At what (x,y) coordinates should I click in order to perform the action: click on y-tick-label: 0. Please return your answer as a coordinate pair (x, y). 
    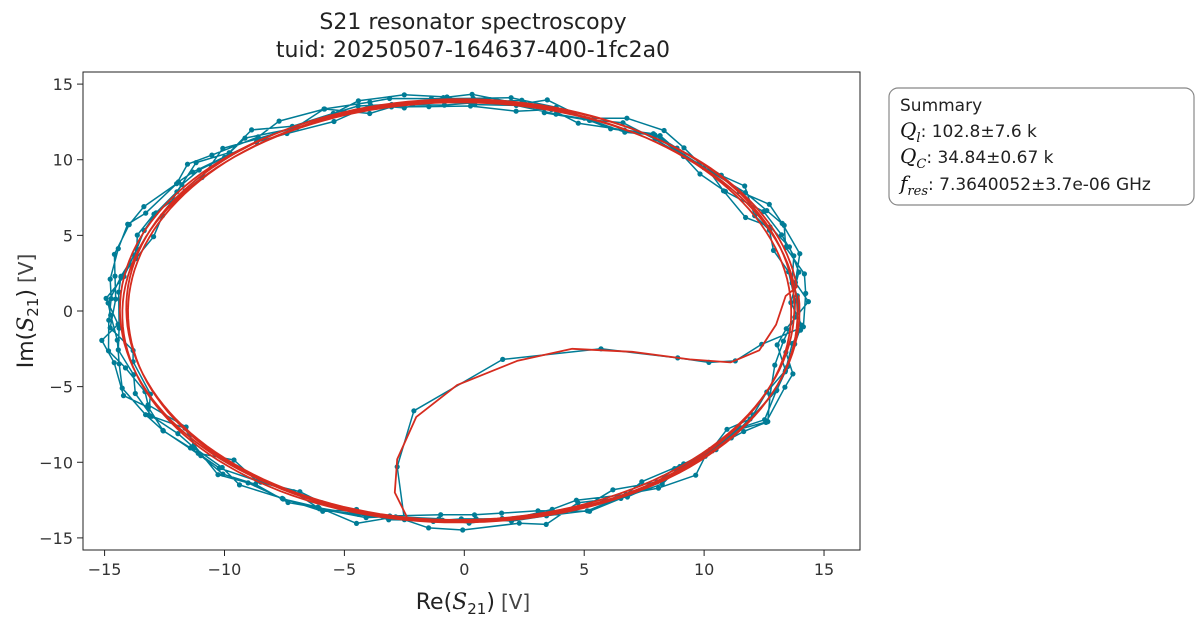
    Looking at the image, I should click on (68, 311).